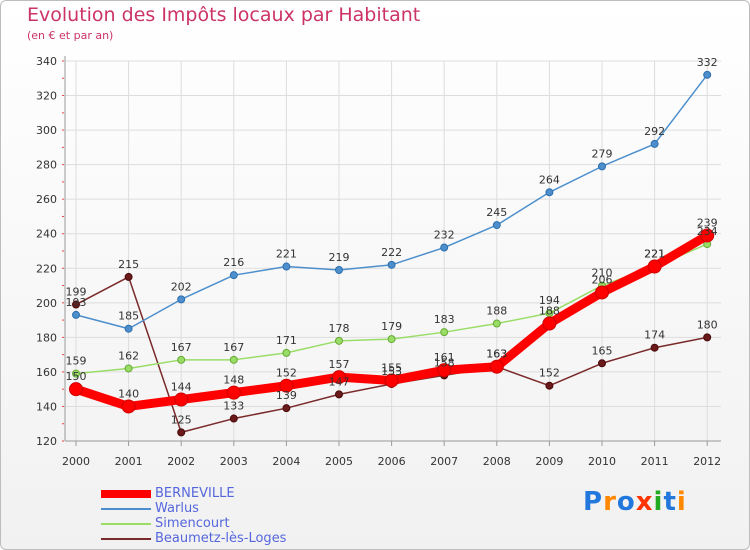  What do you see at coordinates (233, 359) in the screenshot?
I see `data-point-simencourt-2003` at bounding box center [233, 359].